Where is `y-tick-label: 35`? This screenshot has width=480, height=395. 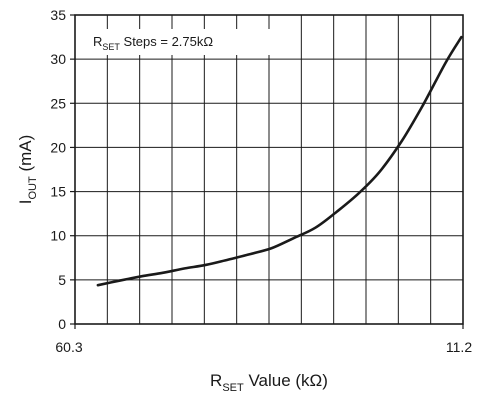 y-tick-label: 35 is located at coordinates (58, 15).